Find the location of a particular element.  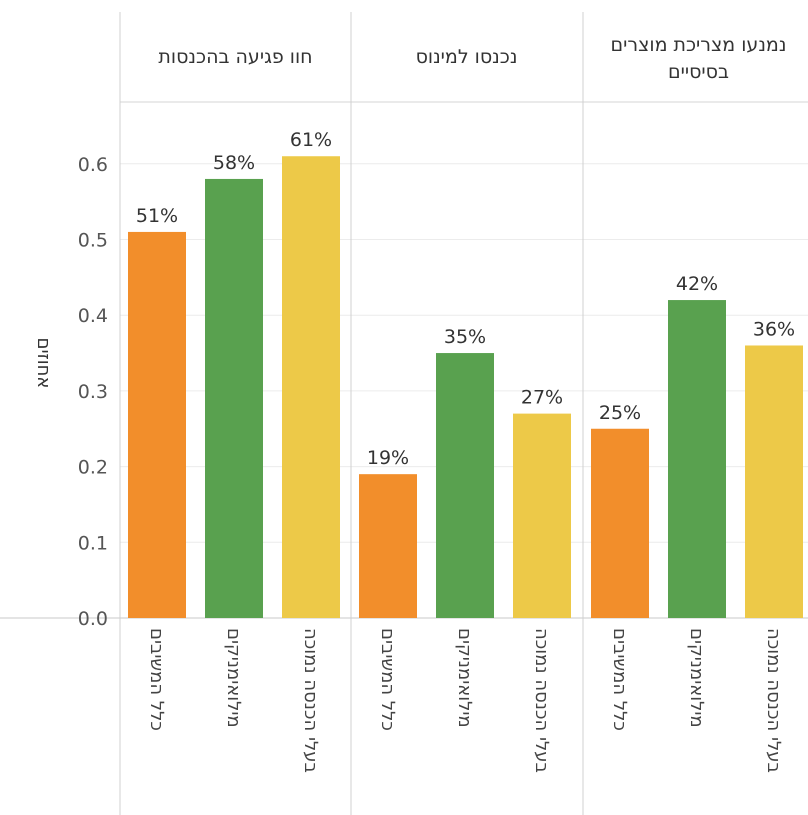

panel-title: נכנסו למינוס is located at coordinates (467, 57).